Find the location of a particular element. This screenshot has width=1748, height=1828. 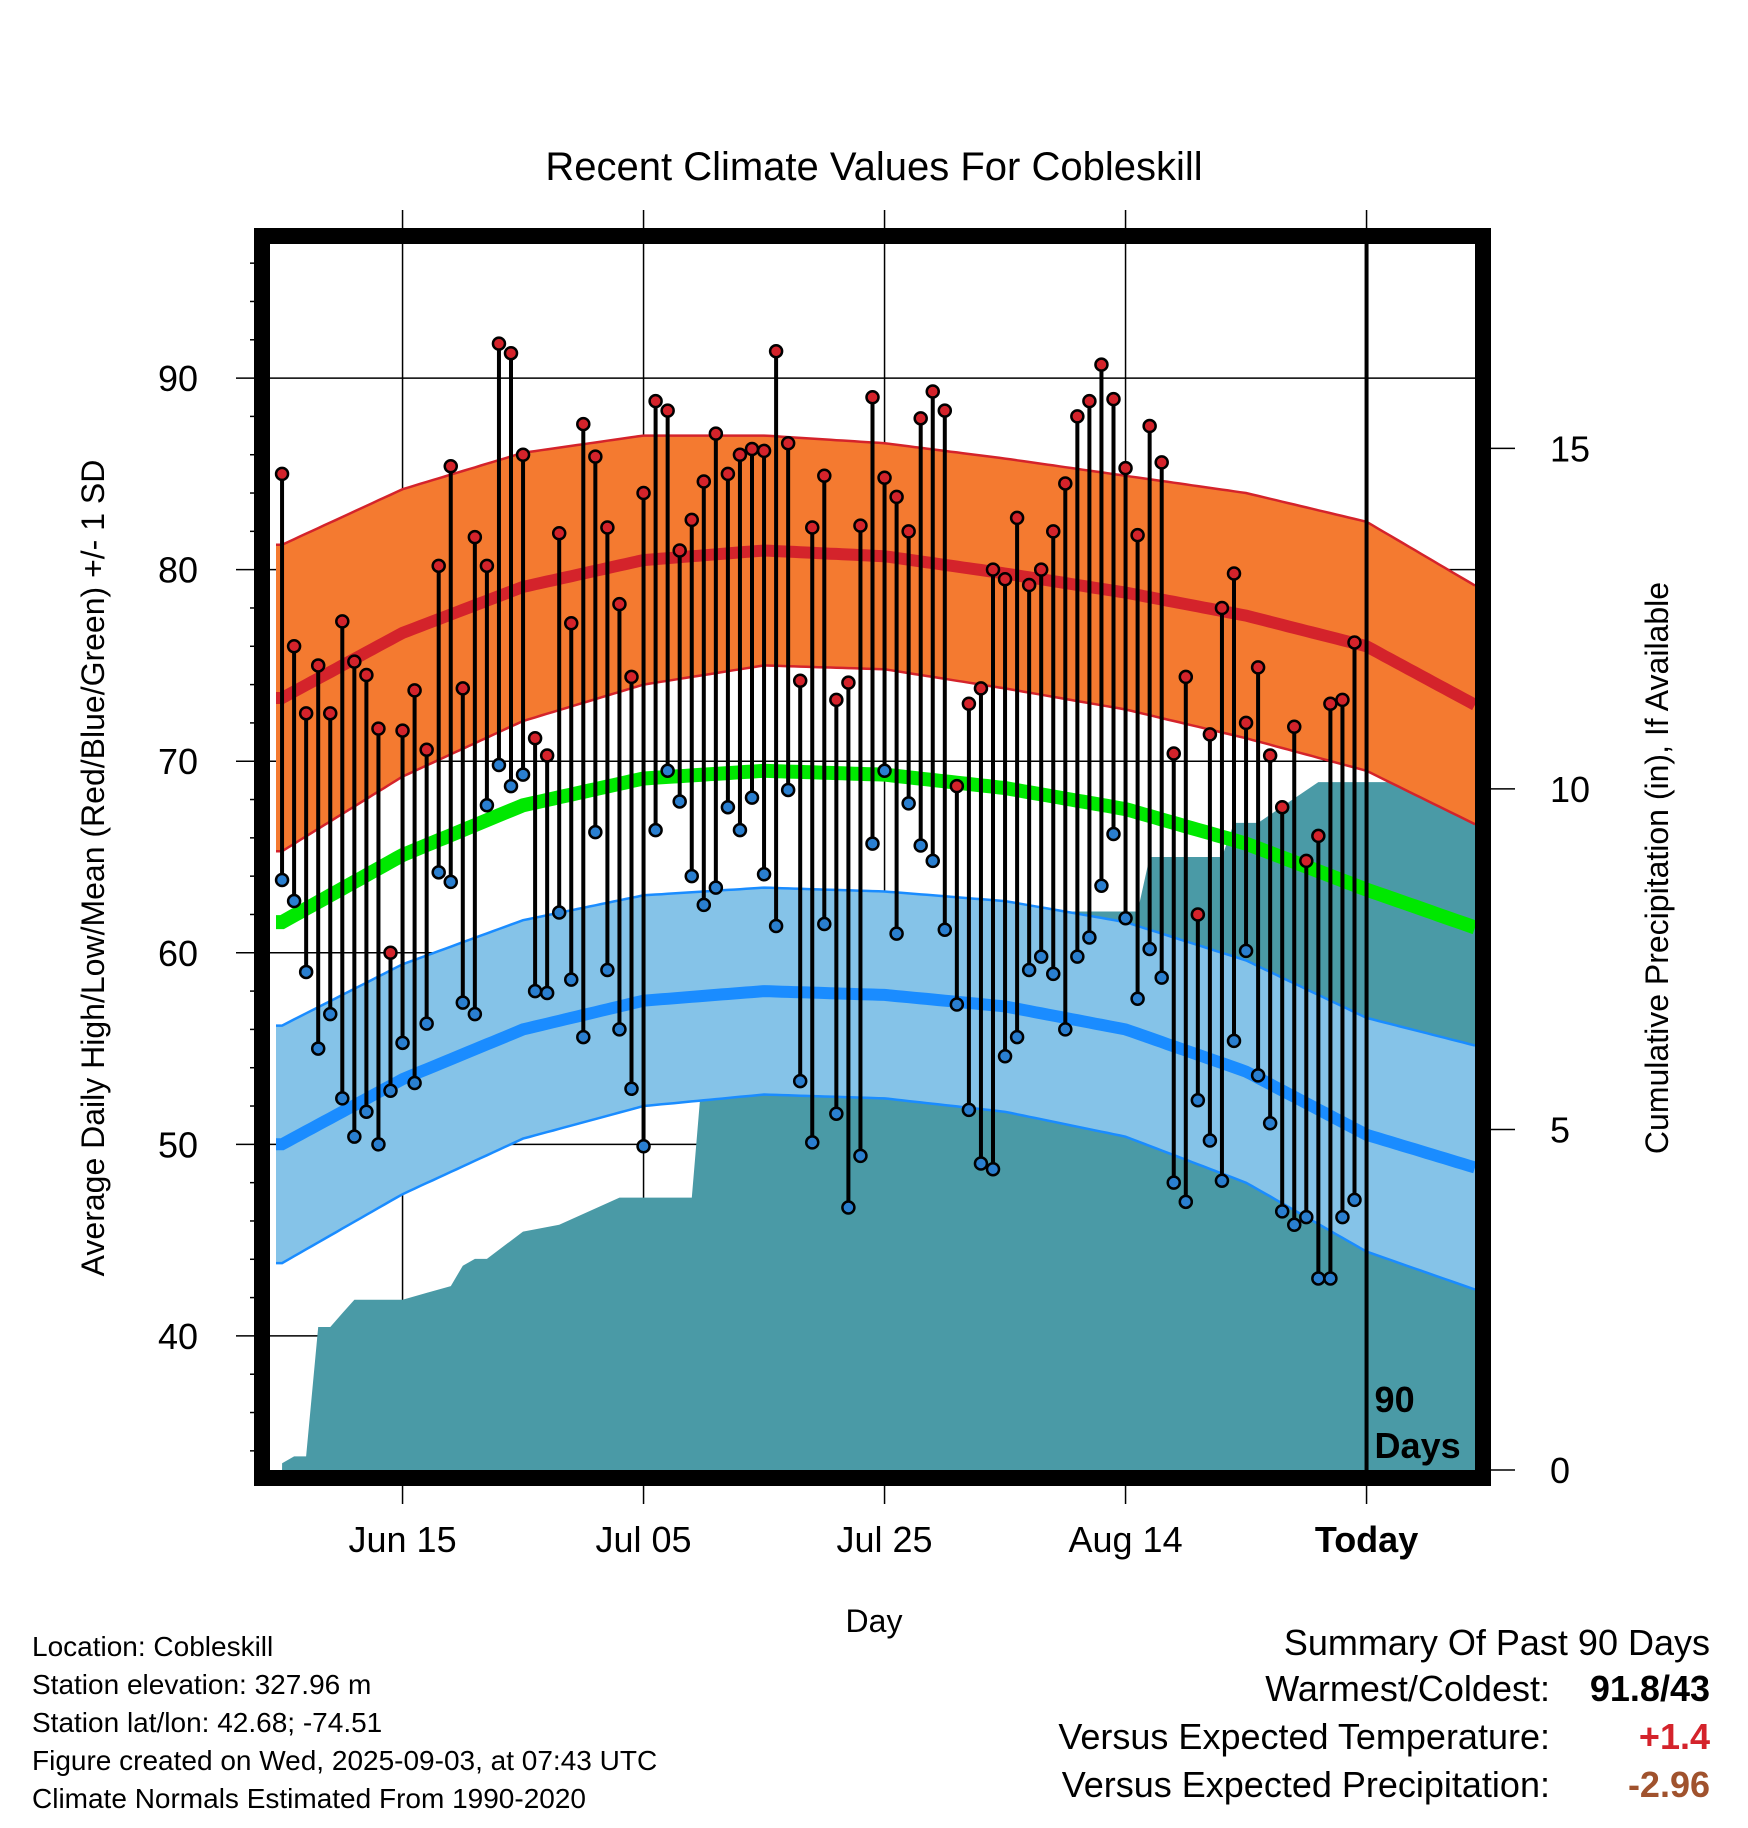

chart-title: Recent Climate Values For Cobleskill is located at coordinates (873, 167).